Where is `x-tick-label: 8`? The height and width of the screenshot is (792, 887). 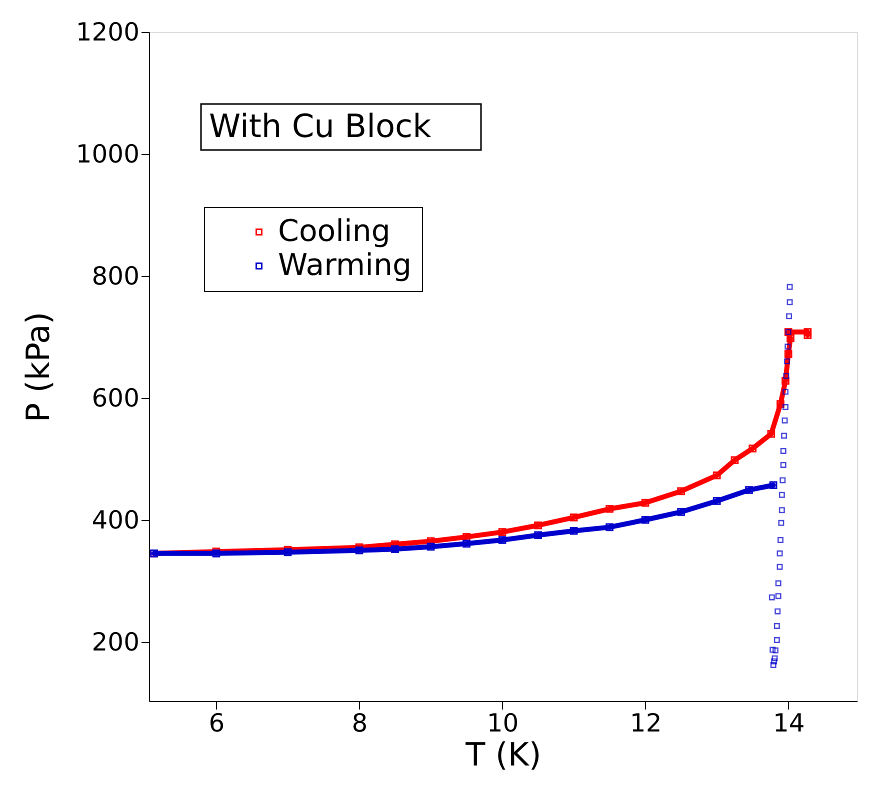 x-tick-label: 8 is located at coordinates (360, 723).